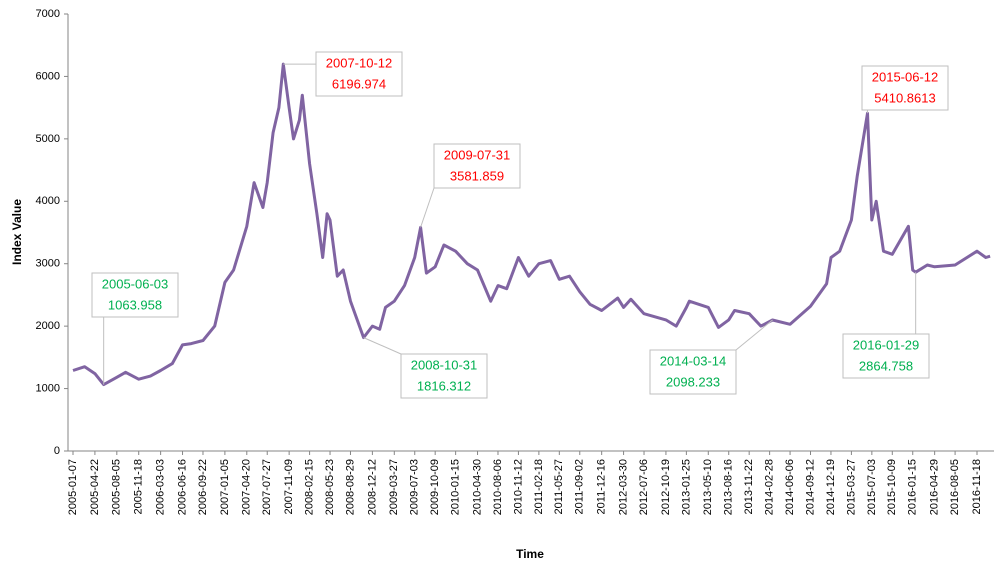  What do you see at coordinates (48, 76) in the screenshot?
I see `y-tick-label: 6000` at bounding box center [48, 76].